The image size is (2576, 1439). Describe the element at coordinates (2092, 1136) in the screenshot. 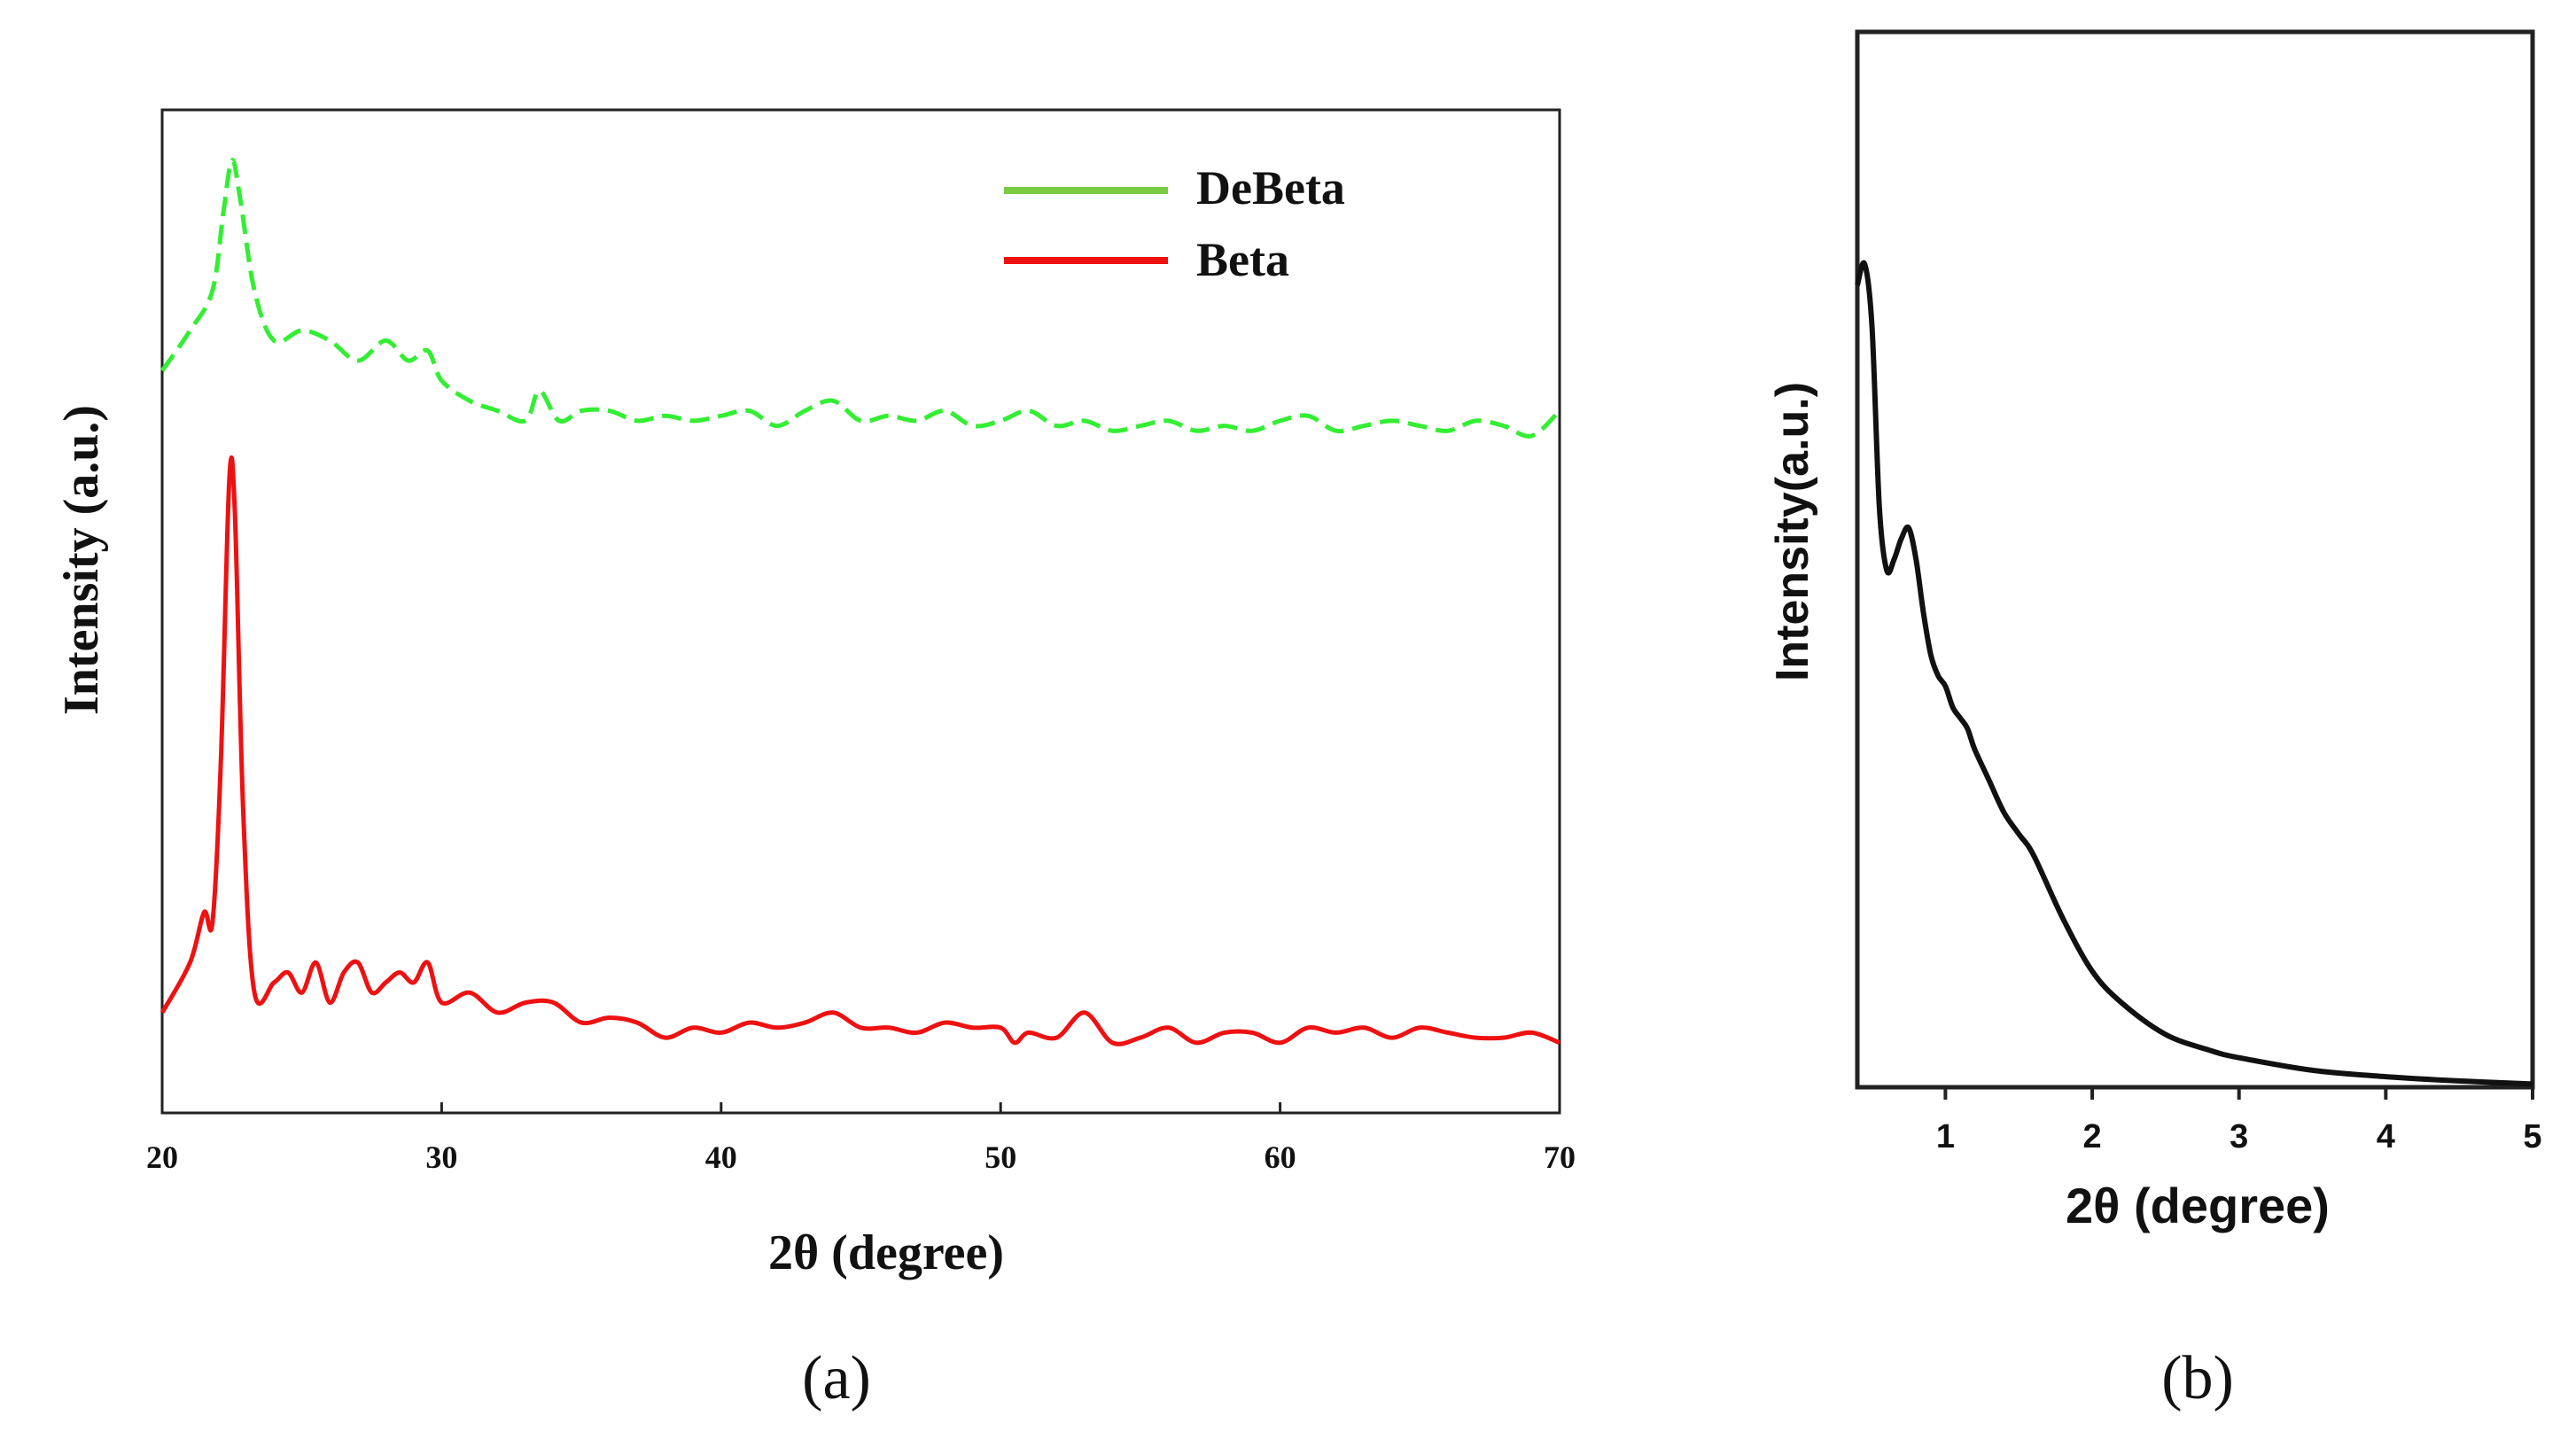

I see `chart-b-x-tick-label: 2` at that location.